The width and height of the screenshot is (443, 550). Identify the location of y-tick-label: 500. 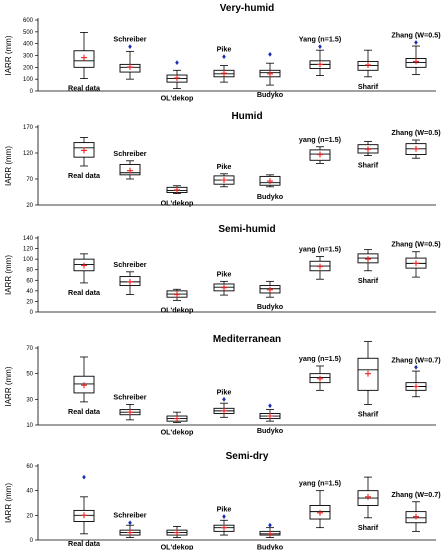
(28, 33).